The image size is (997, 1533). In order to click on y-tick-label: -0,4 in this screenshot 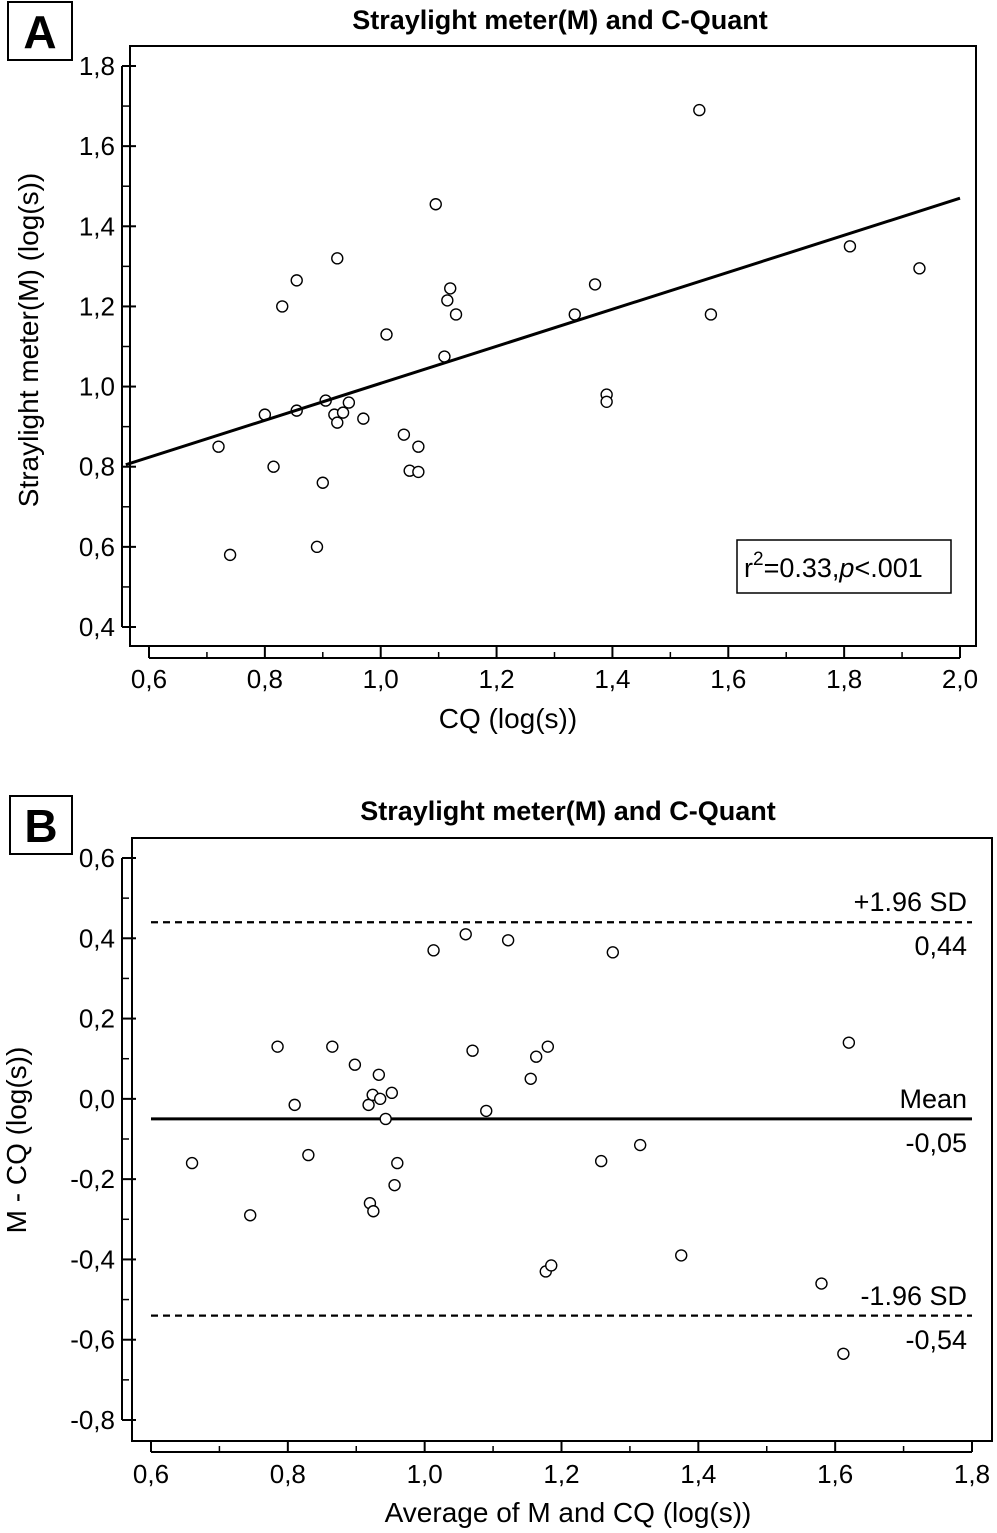, I will do `click(92, 1259)`.